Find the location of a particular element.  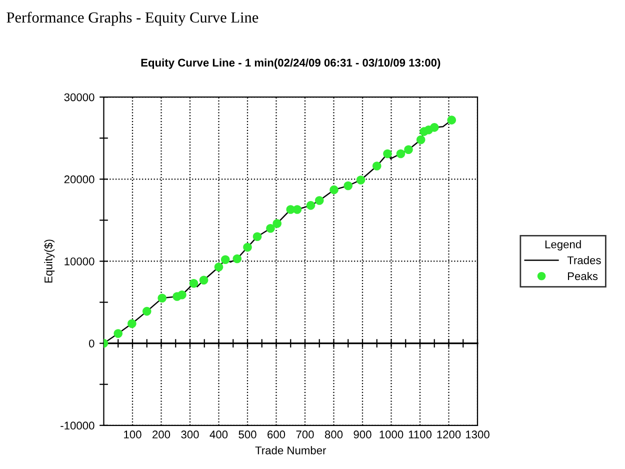

x-tick-label: 1200 is located at coordinates (449, 434).